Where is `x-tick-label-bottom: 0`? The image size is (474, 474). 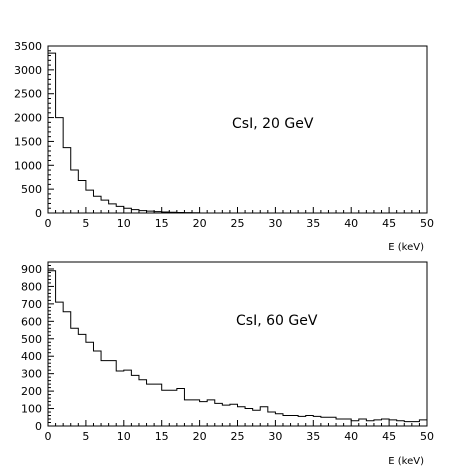 x-tick-label-bottom: 0 is located at coordinates (48, 436).